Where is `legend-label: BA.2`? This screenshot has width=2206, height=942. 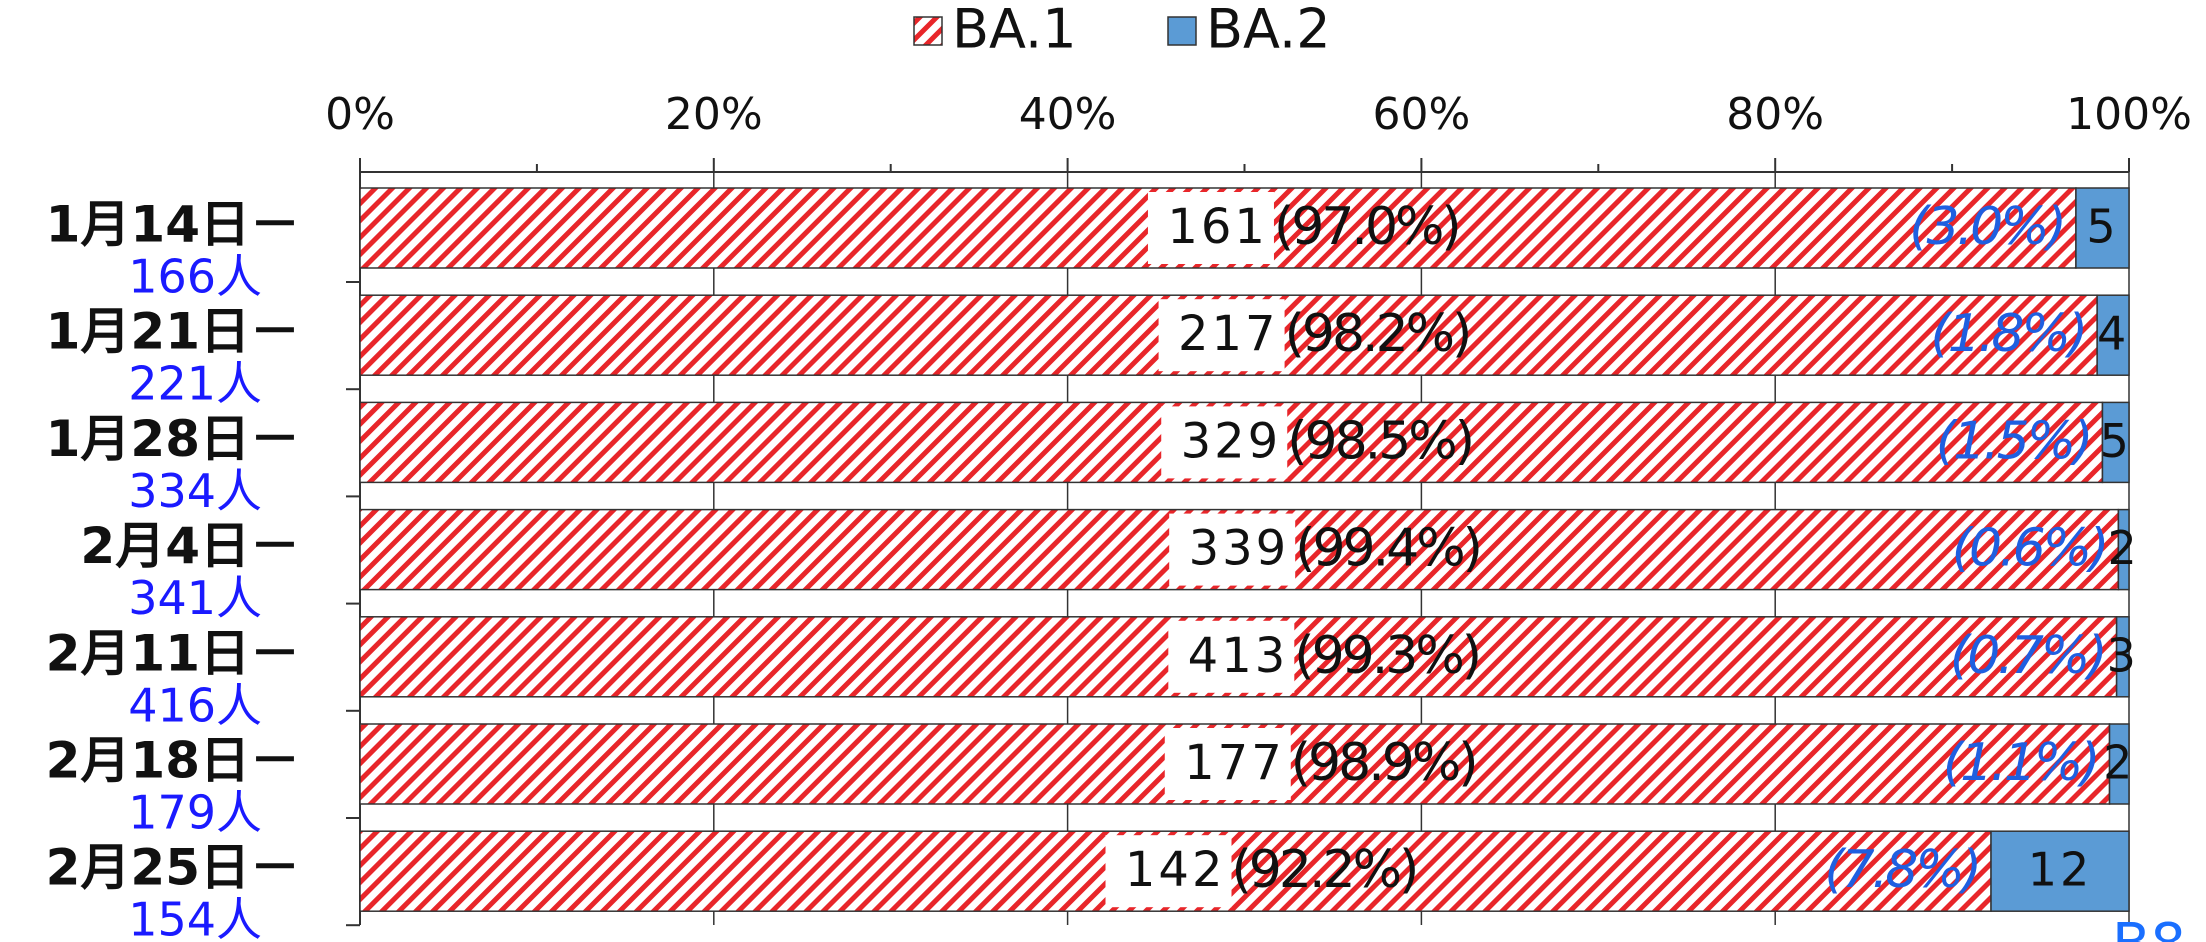 legend-label: BA.2 is located at coordinates (1268, 30).